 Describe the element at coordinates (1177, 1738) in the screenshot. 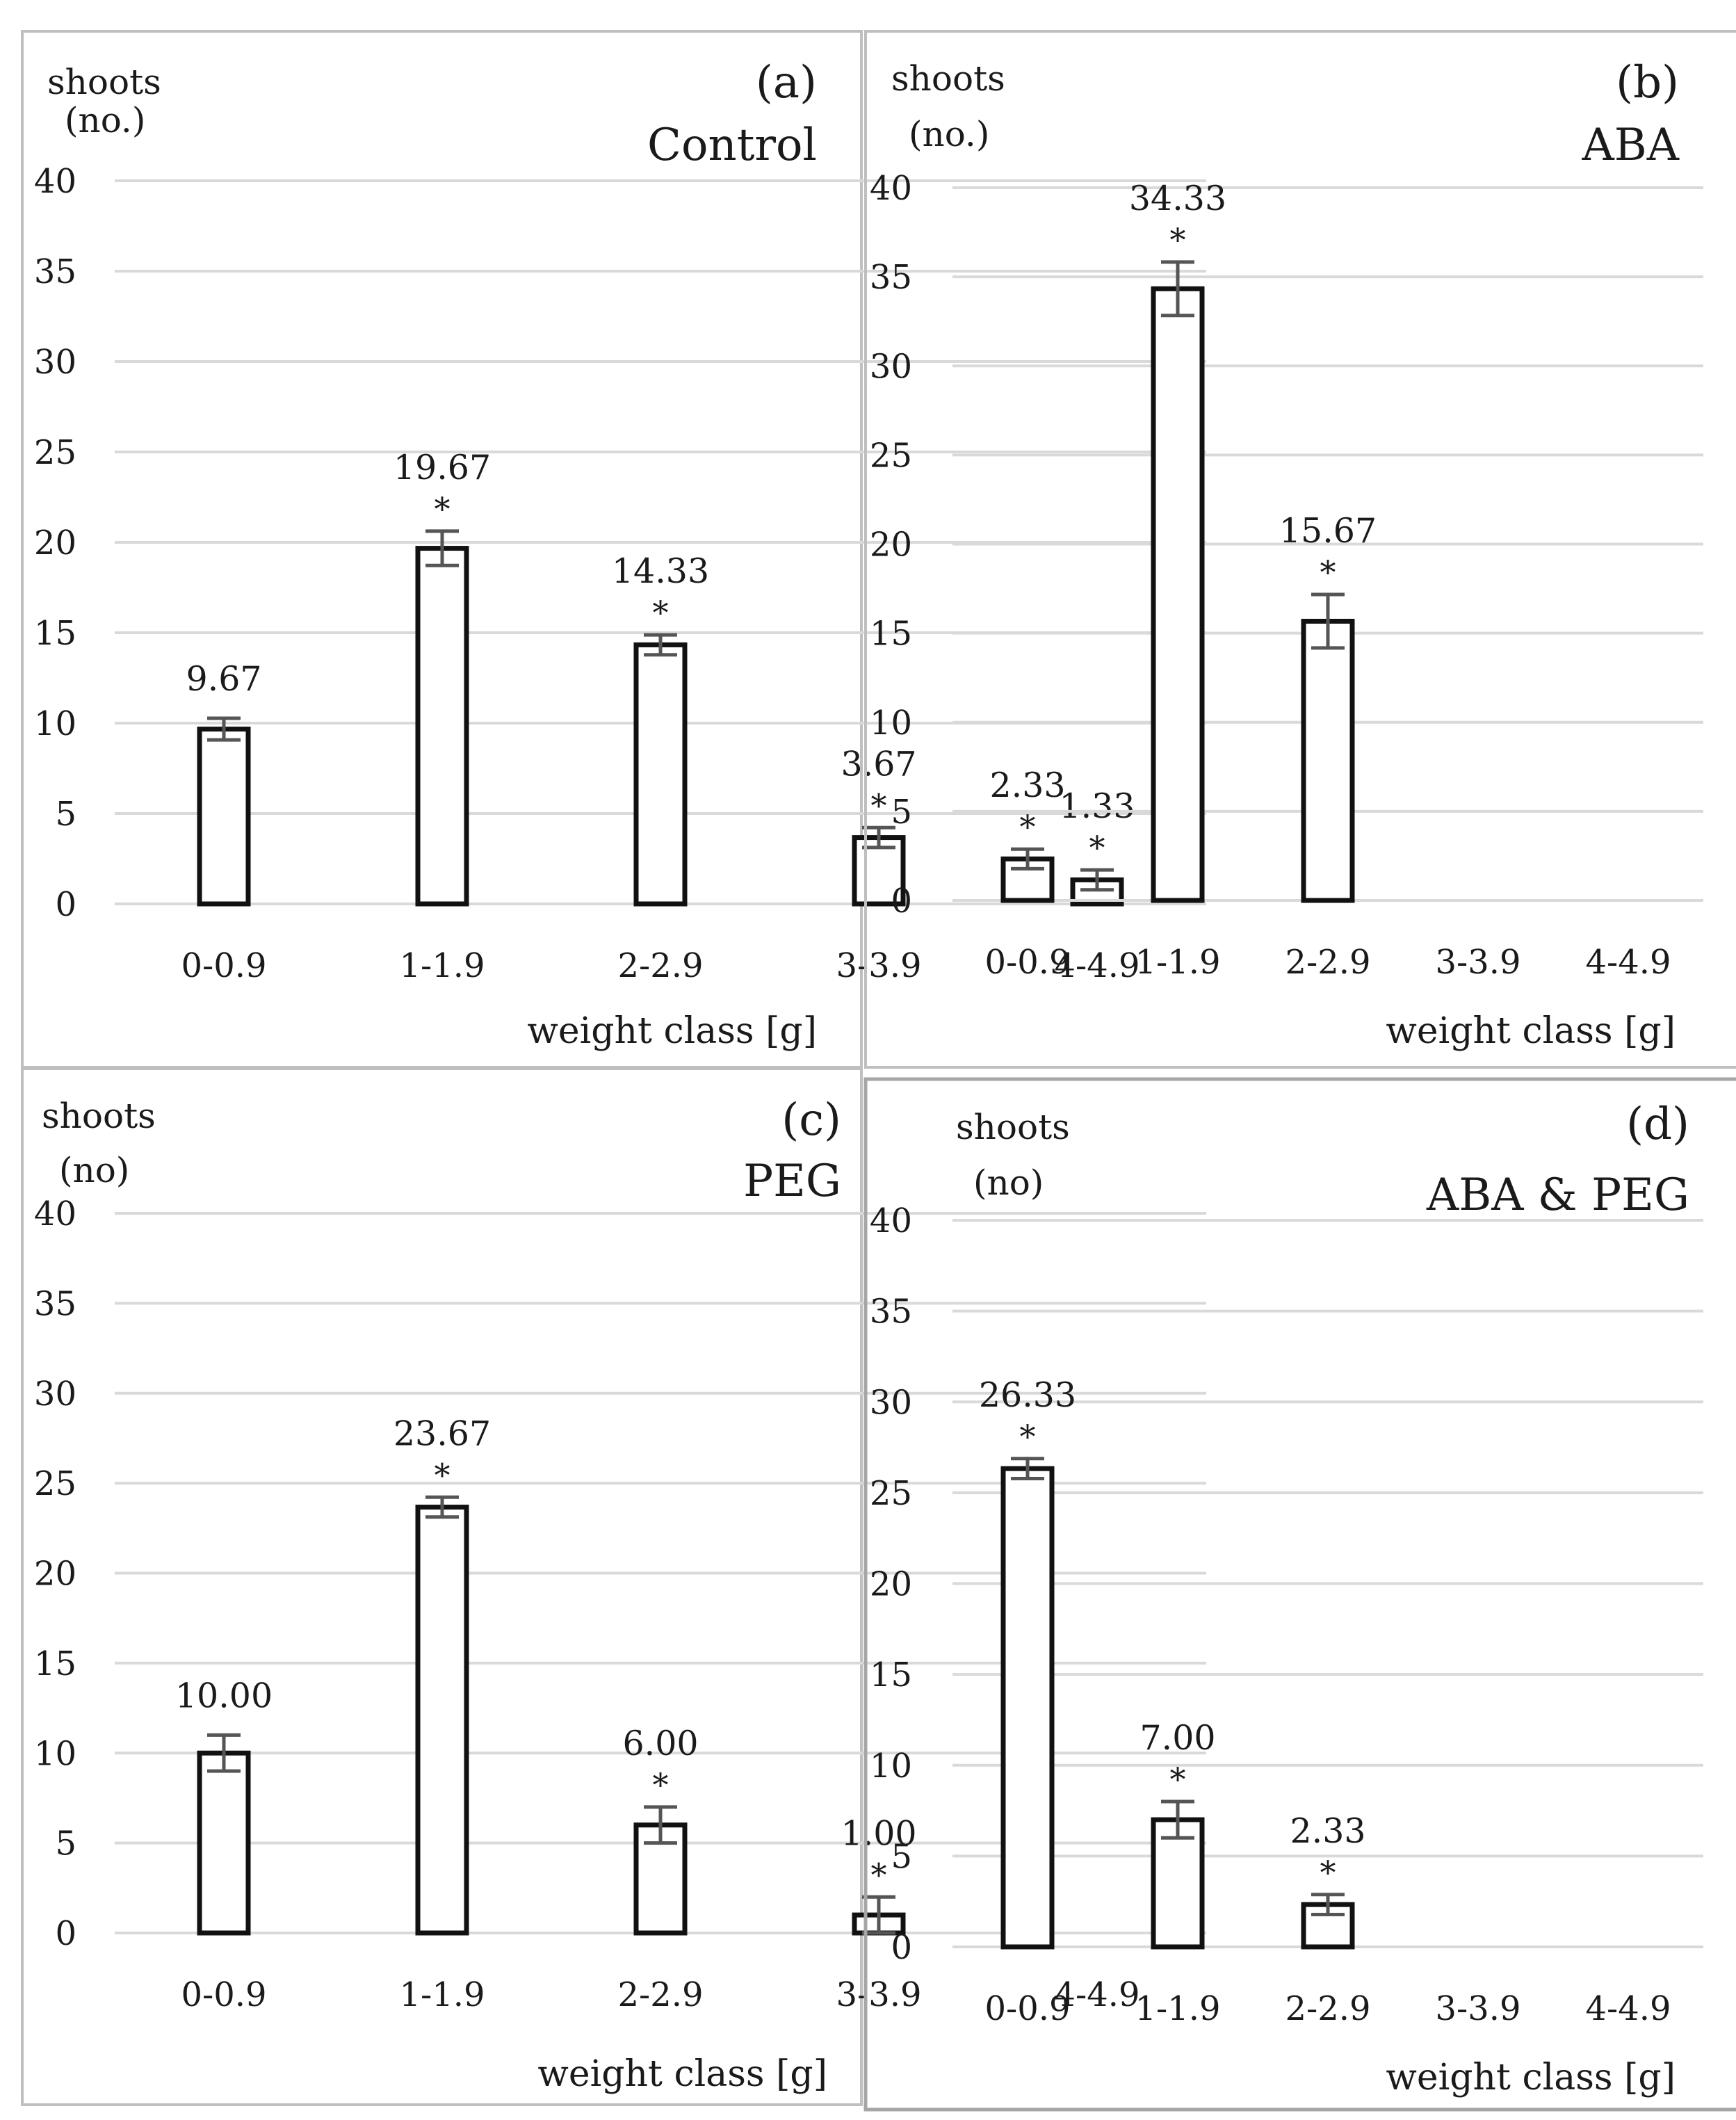

I see `value-label: 7.00` at that location.